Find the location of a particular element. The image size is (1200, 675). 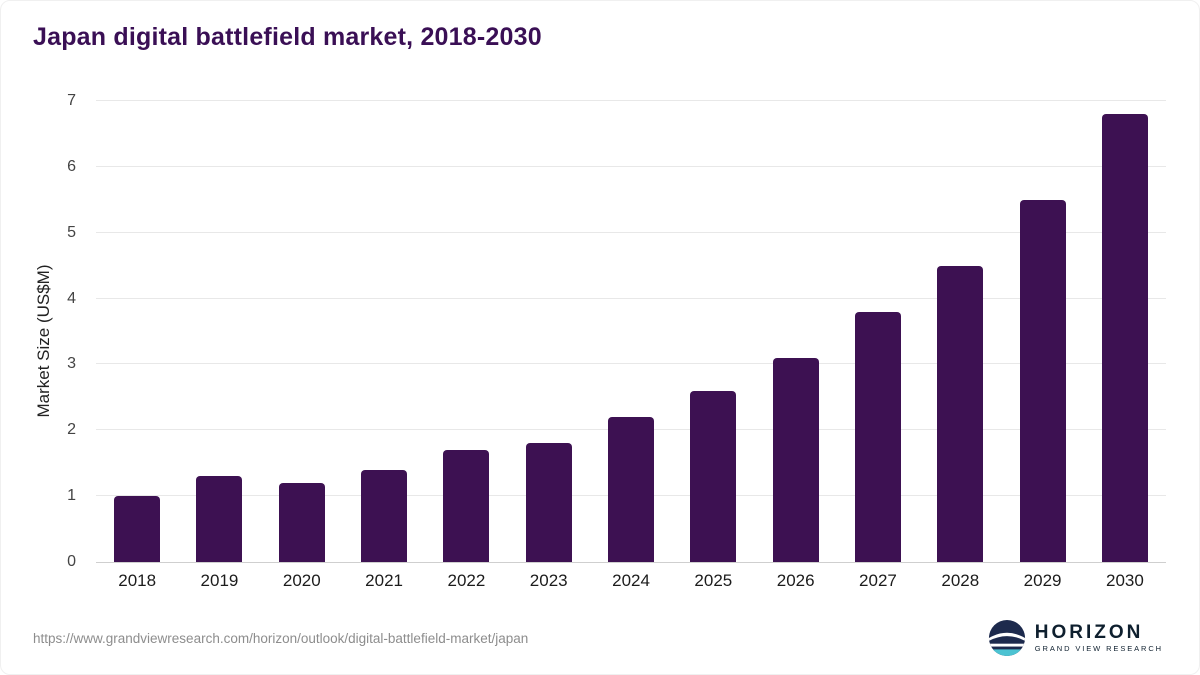

horizon-logo: HORIZON GRAND VIEW RESEARCH is located at coordinates (1075, 638).